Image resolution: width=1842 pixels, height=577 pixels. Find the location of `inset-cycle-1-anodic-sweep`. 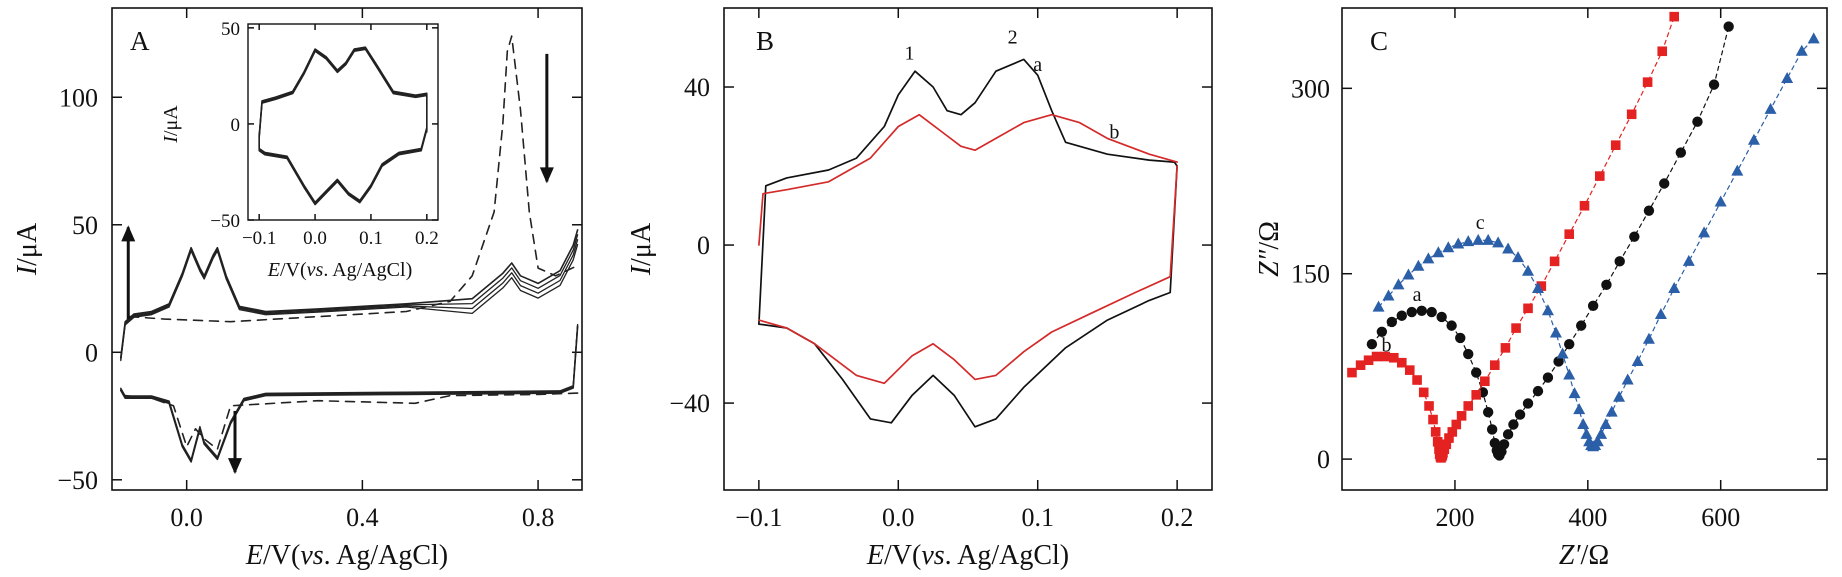

inset-cycle-1-anodic-sweep is located at coordinates (343, 91).